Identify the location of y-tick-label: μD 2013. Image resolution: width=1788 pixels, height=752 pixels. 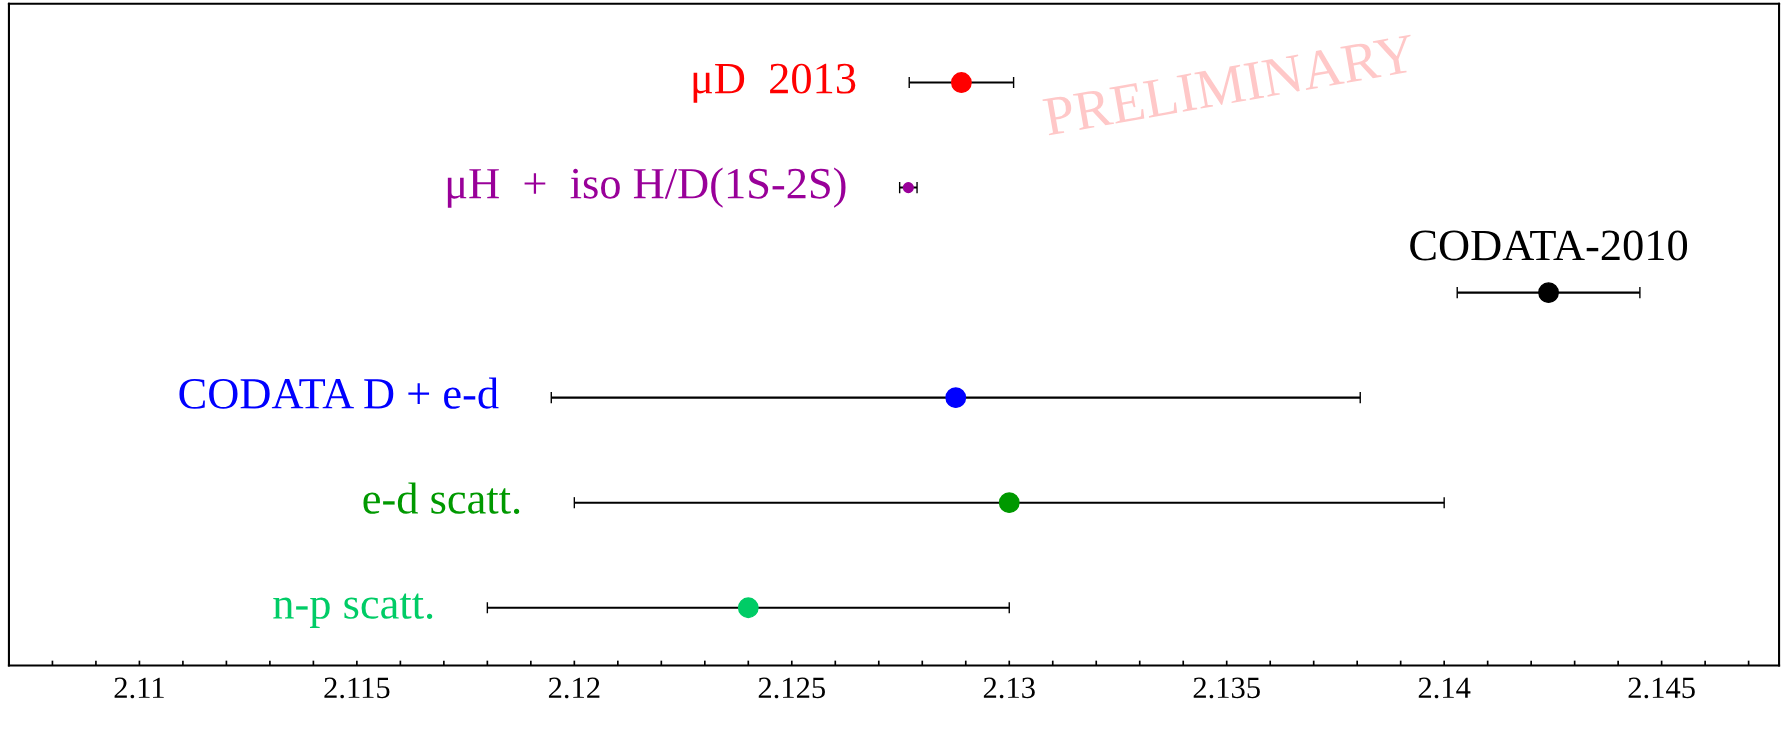
(774, 83).